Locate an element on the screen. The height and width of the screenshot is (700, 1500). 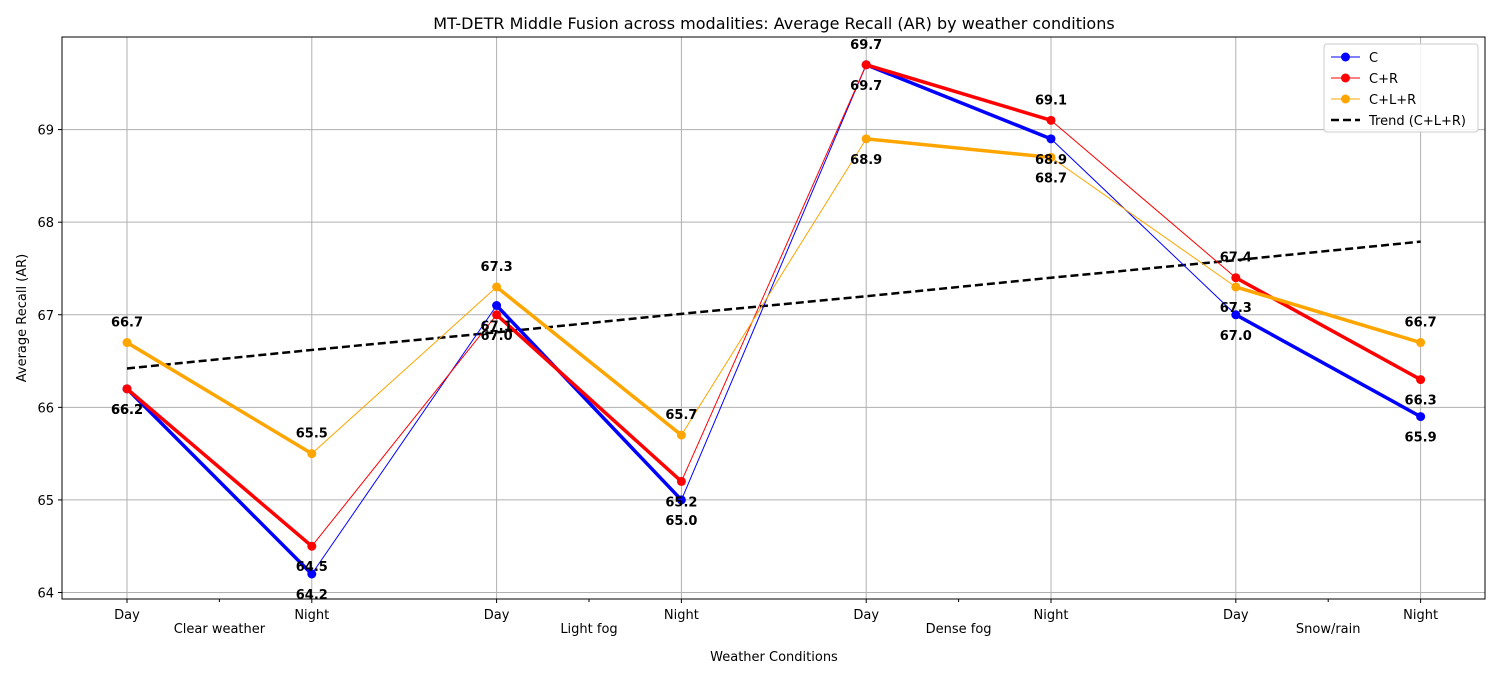
data-label: 65.0 is located at coordinates (681, 521).